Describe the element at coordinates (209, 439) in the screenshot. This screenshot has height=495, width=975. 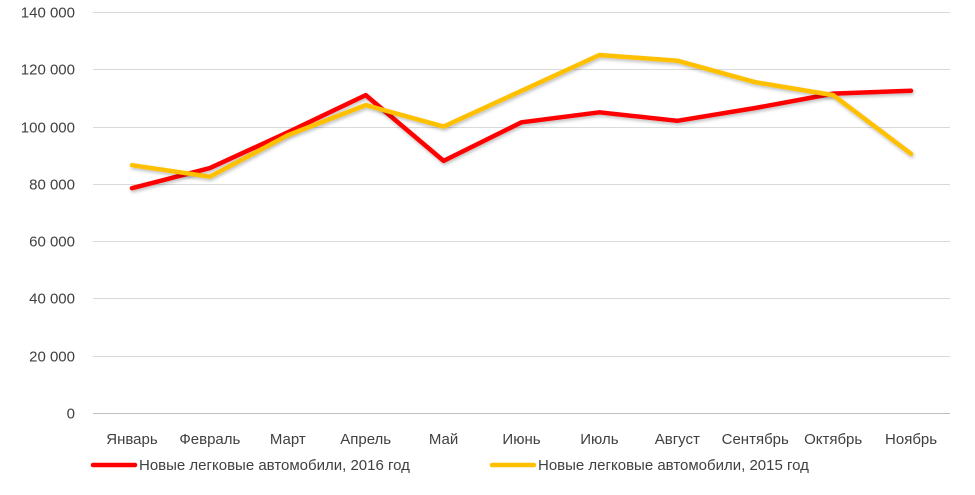
I see `x-tick-label: Февраль` at that location.